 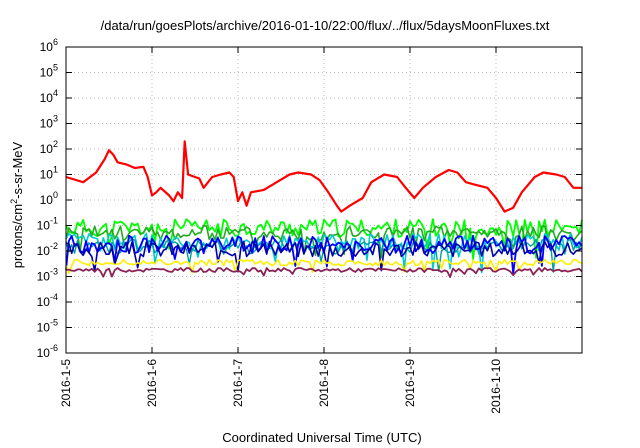 I want to click on y-tick-label: 10⁴, so click(x=49, y=96).